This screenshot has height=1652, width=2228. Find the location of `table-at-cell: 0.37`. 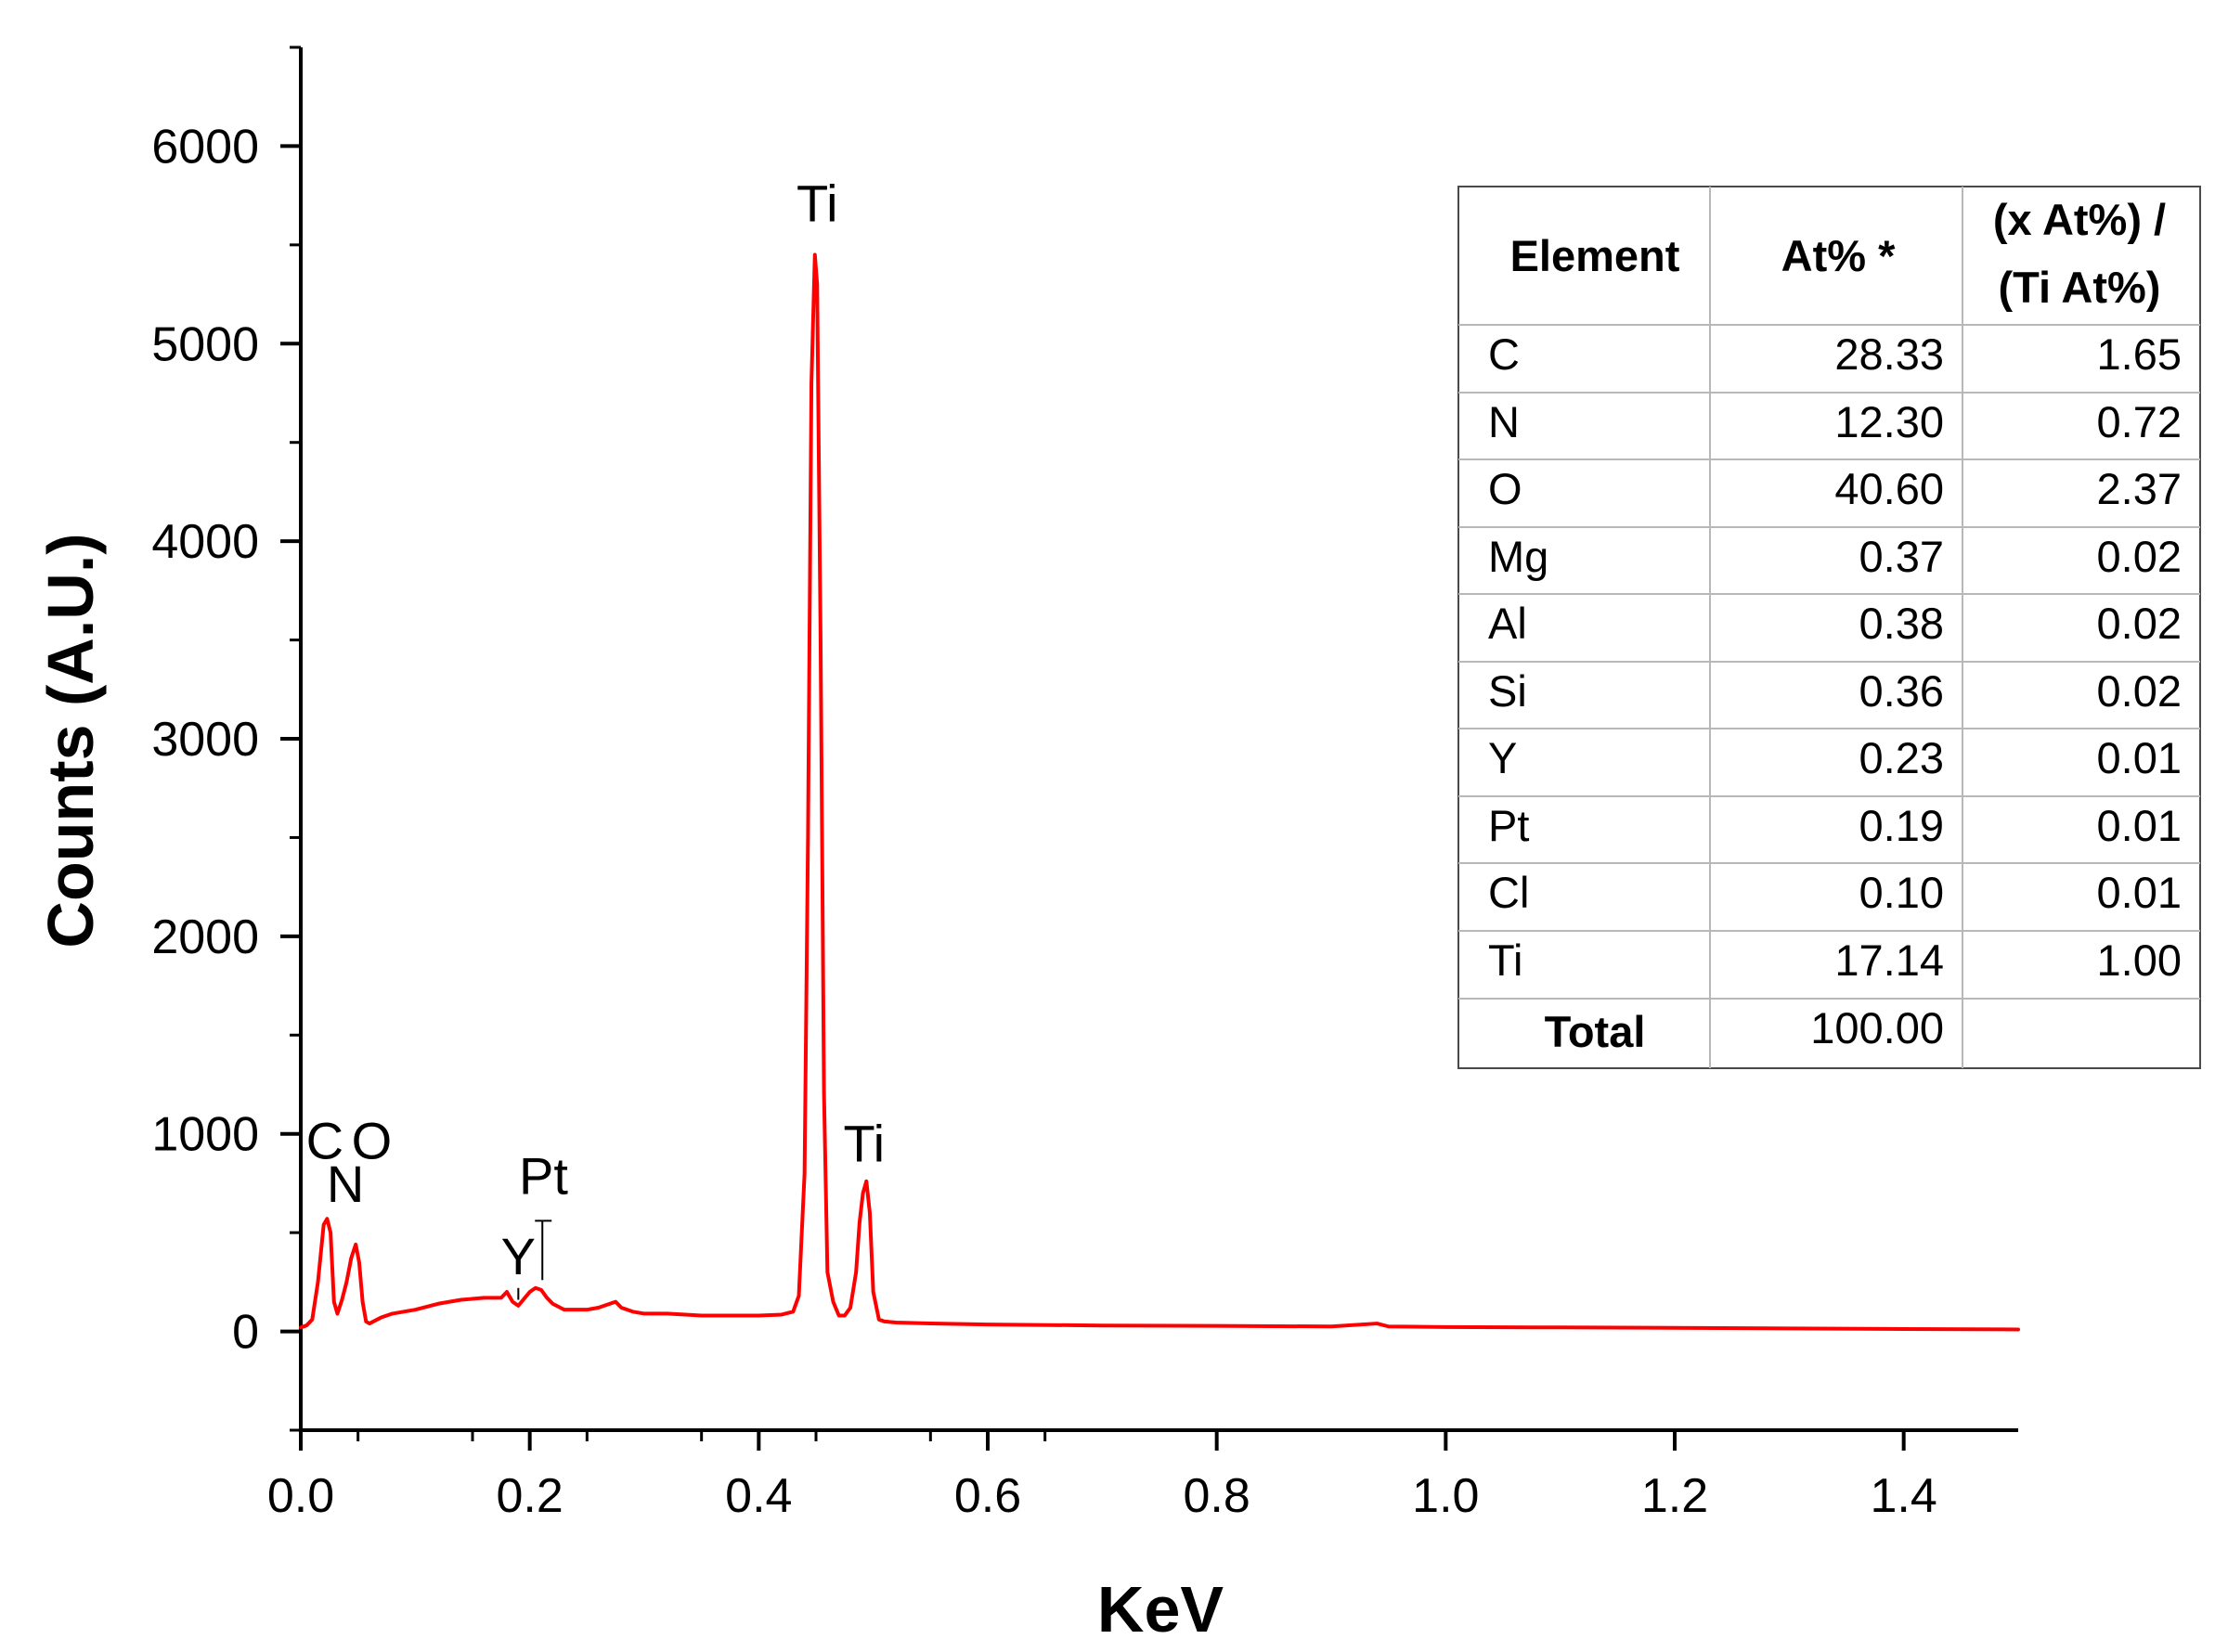

table-at-cell: 0.37 is located at coordinates (1901, 556).